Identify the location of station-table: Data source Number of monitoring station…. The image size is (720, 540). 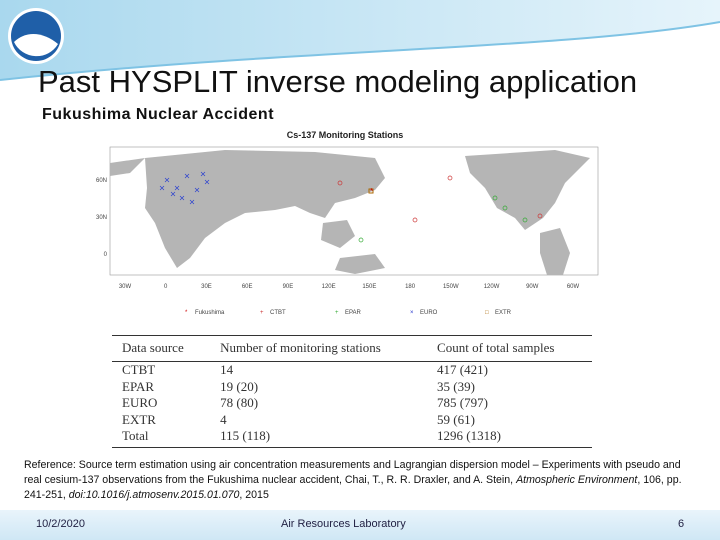
(352, 391).